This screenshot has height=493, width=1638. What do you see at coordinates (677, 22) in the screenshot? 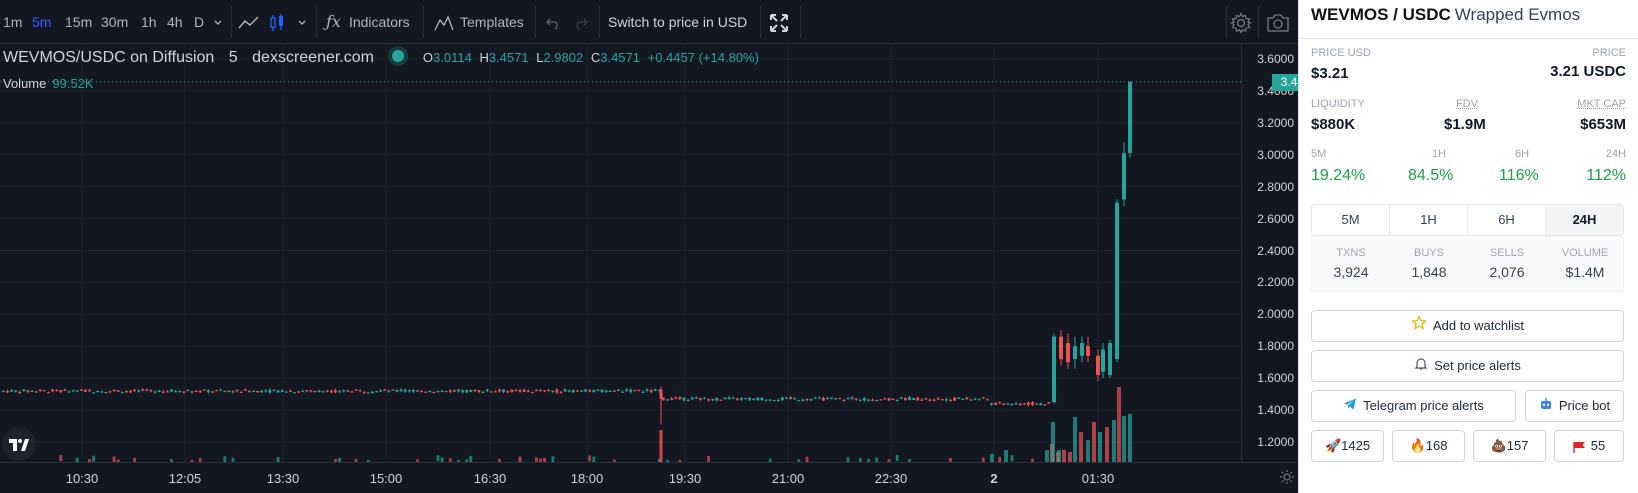
I see `switch-to-usd-button: Switch to price in USD` at bounding box center [677, 22].